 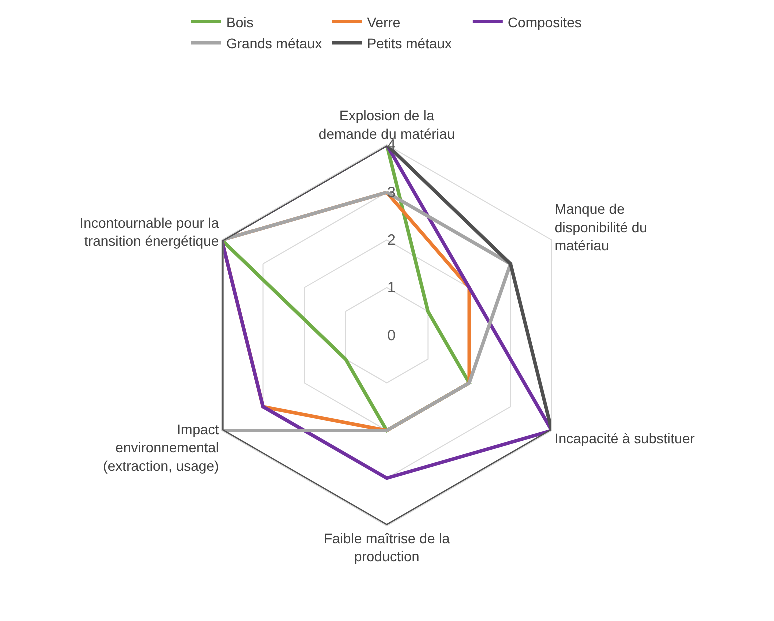 I want to click on y-tick-label: 1, so click(x=392, y=288).